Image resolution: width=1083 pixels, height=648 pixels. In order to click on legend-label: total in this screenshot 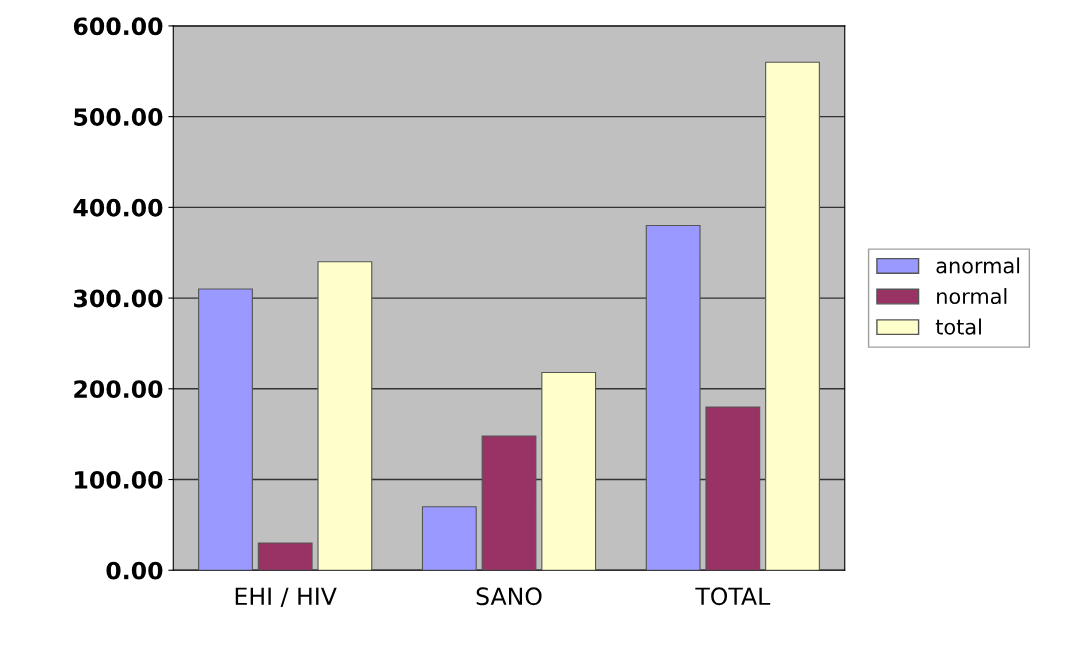, I will do `click(958, 326)`.